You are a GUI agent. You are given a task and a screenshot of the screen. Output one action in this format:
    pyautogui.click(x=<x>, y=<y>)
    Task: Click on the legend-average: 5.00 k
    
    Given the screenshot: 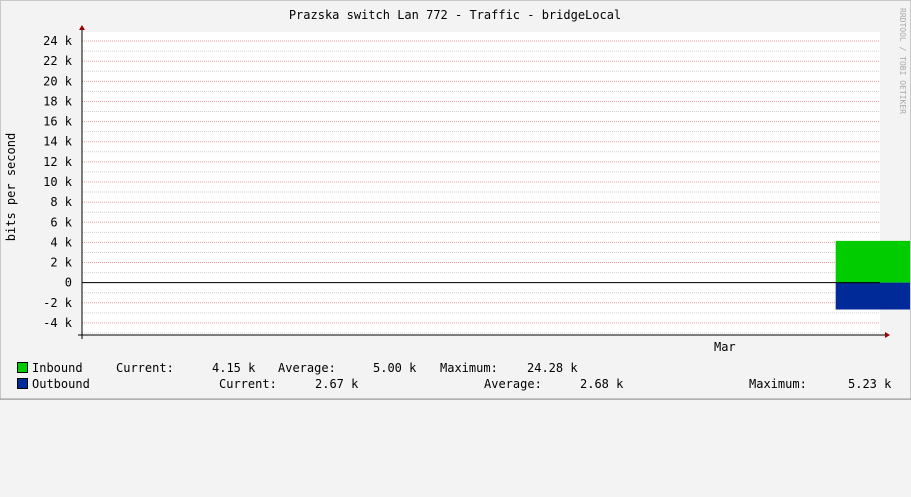 What is the action you would take?
    pyautogui.click(x=395, y=368)
    